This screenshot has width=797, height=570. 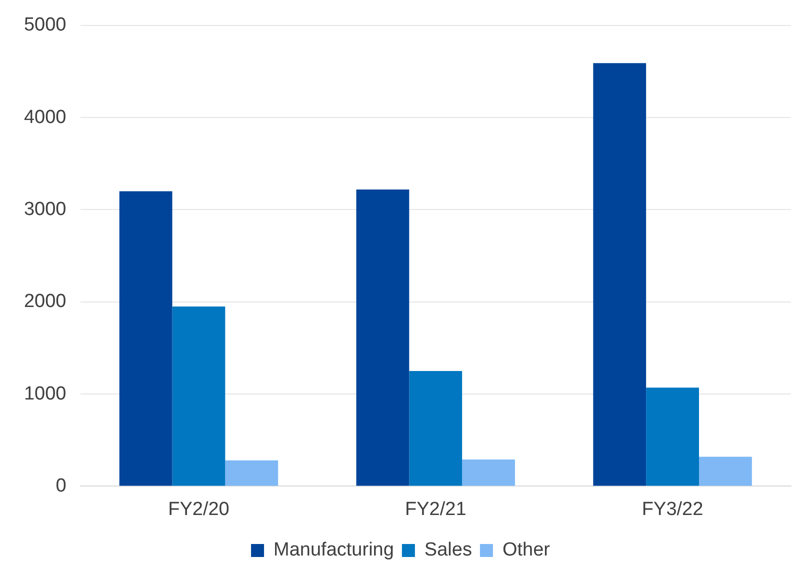 What do you see at coordinates (45, 301) in the screenshot?
I see `y-tick-label: 2000` at bounding box center [45, 301].